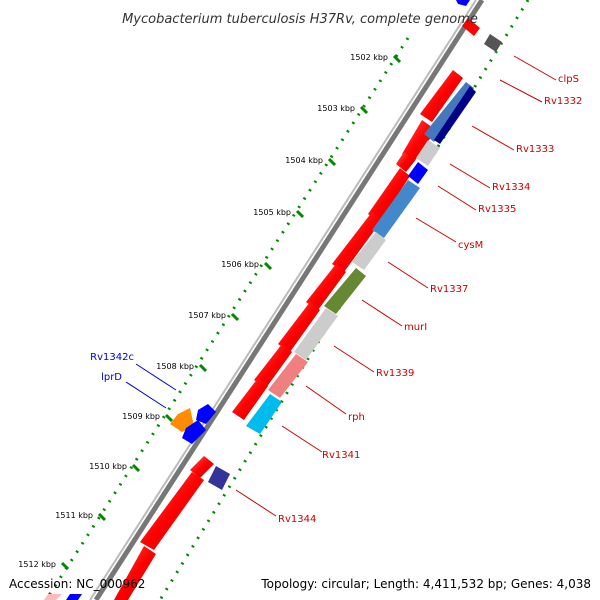 This screenshot has height=600, width=600. What do you see at coordinates (240, 264) in the screenshot?
I see `scale-tick-label: 1506 kbp` at bounding box center [240, 264].